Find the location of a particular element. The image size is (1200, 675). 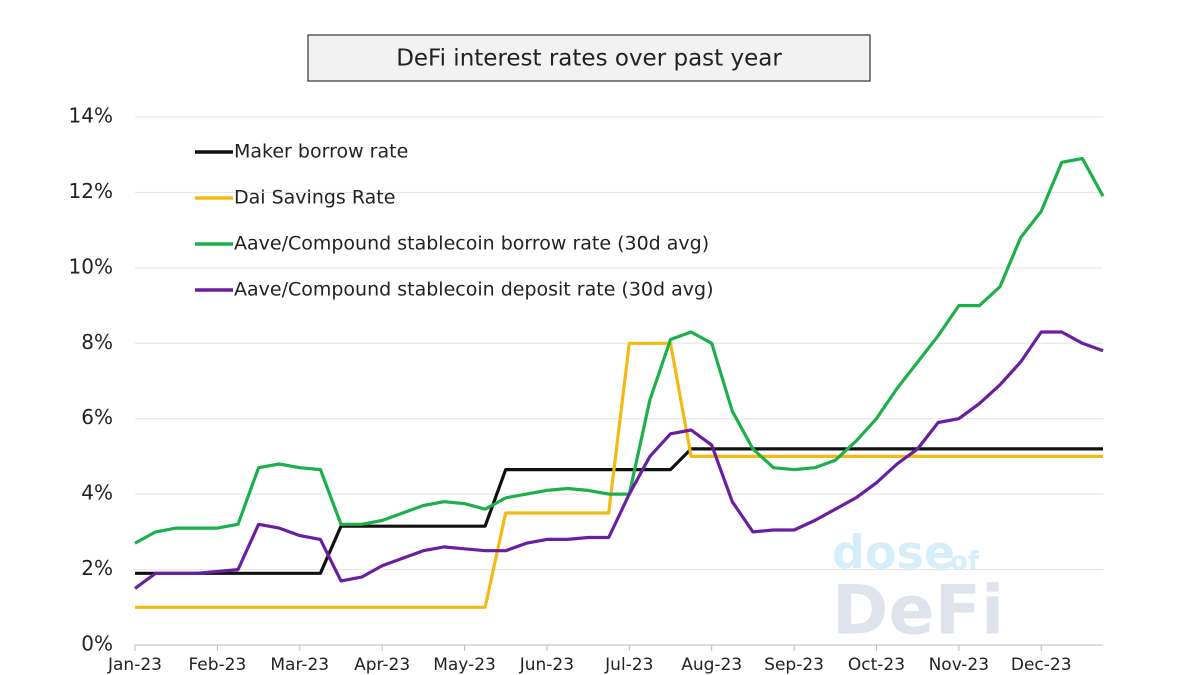

watermark: dose is located at coordinates (893, 553).